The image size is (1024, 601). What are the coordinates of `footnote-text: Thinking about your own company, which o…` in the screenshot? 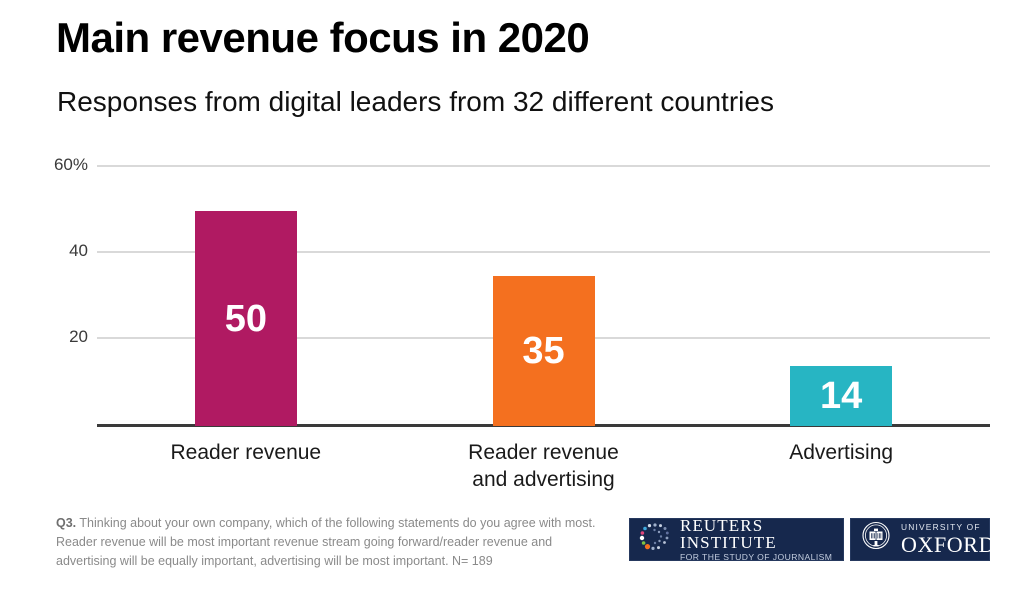 It's located at (326, 542).